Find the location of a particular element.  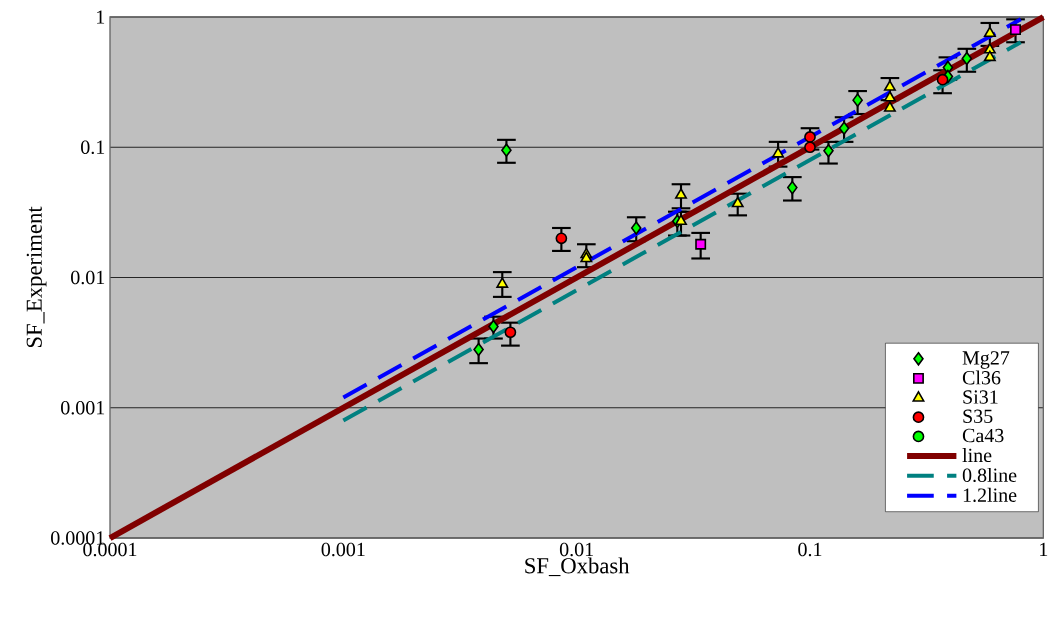

x-axis-title: SF_Oxbash is located at coordinates (577, 567).